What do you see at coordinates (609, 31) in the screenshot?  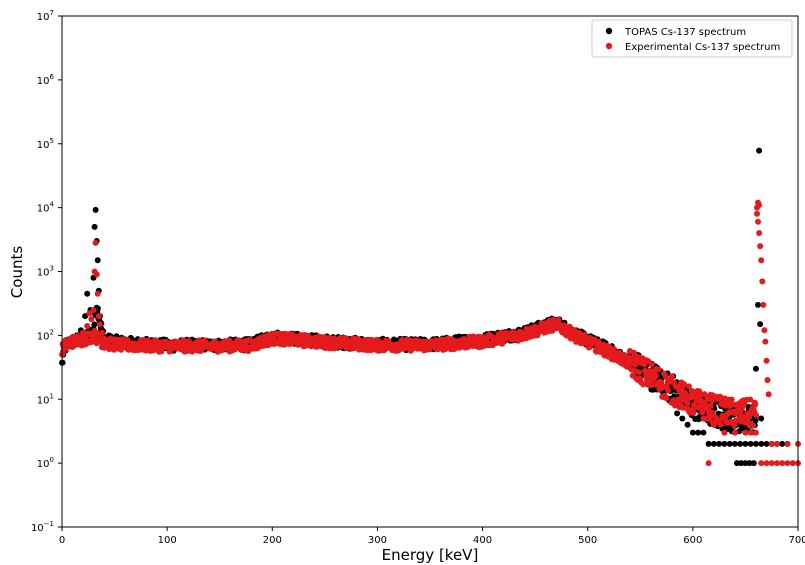 I see `legend-marker-topas` at bounding box center [609, 31].